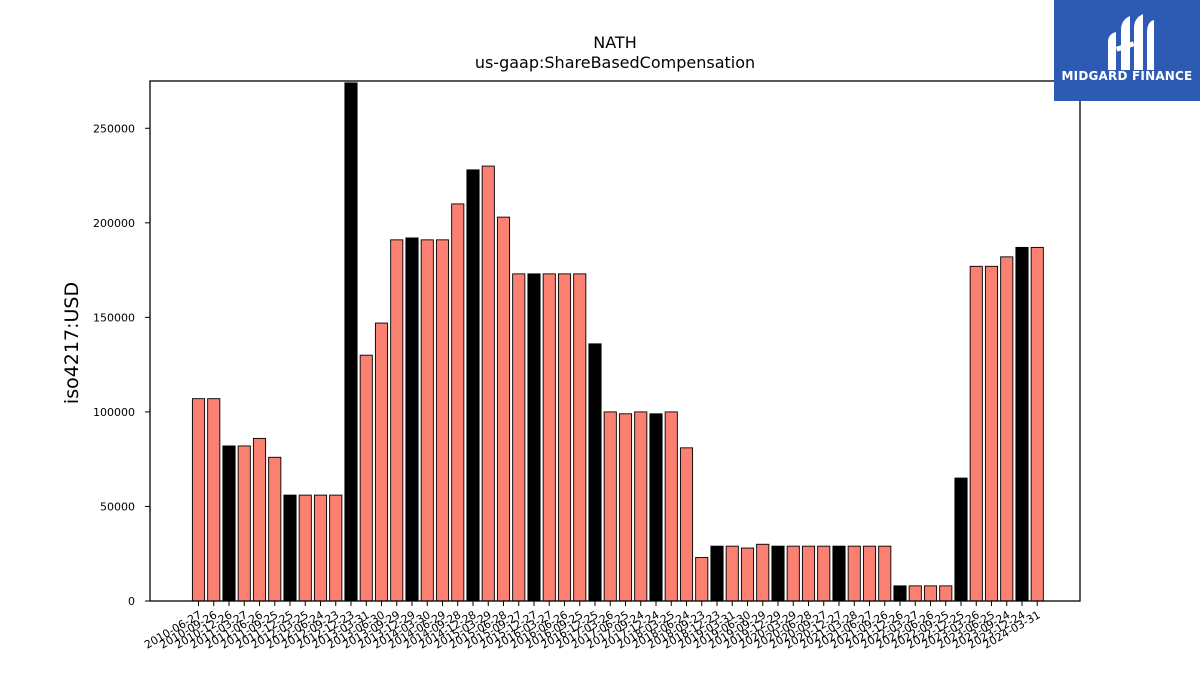  I want to click on y-axis-ticks: 0 50000 100000 150000 200000 250000, so click(121, 365).